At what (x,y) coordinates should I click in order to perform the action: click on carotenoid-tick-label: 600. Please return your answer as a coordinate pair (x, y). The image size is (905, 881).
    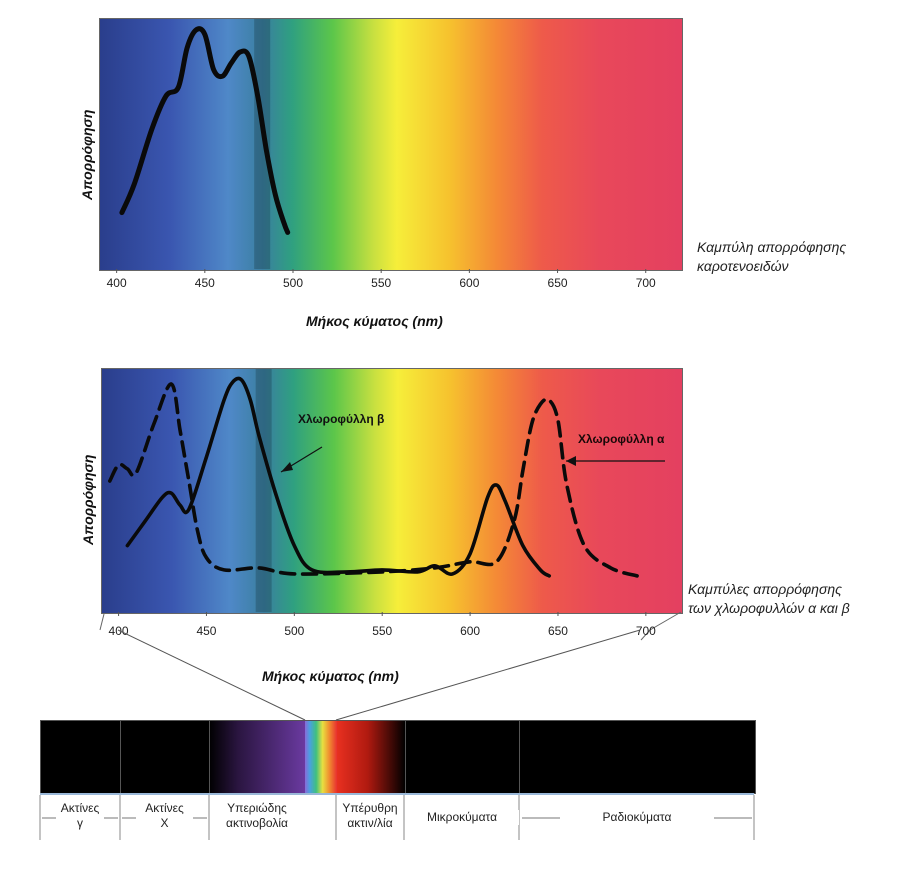
    Looking at the image, I should click on (469, 283).